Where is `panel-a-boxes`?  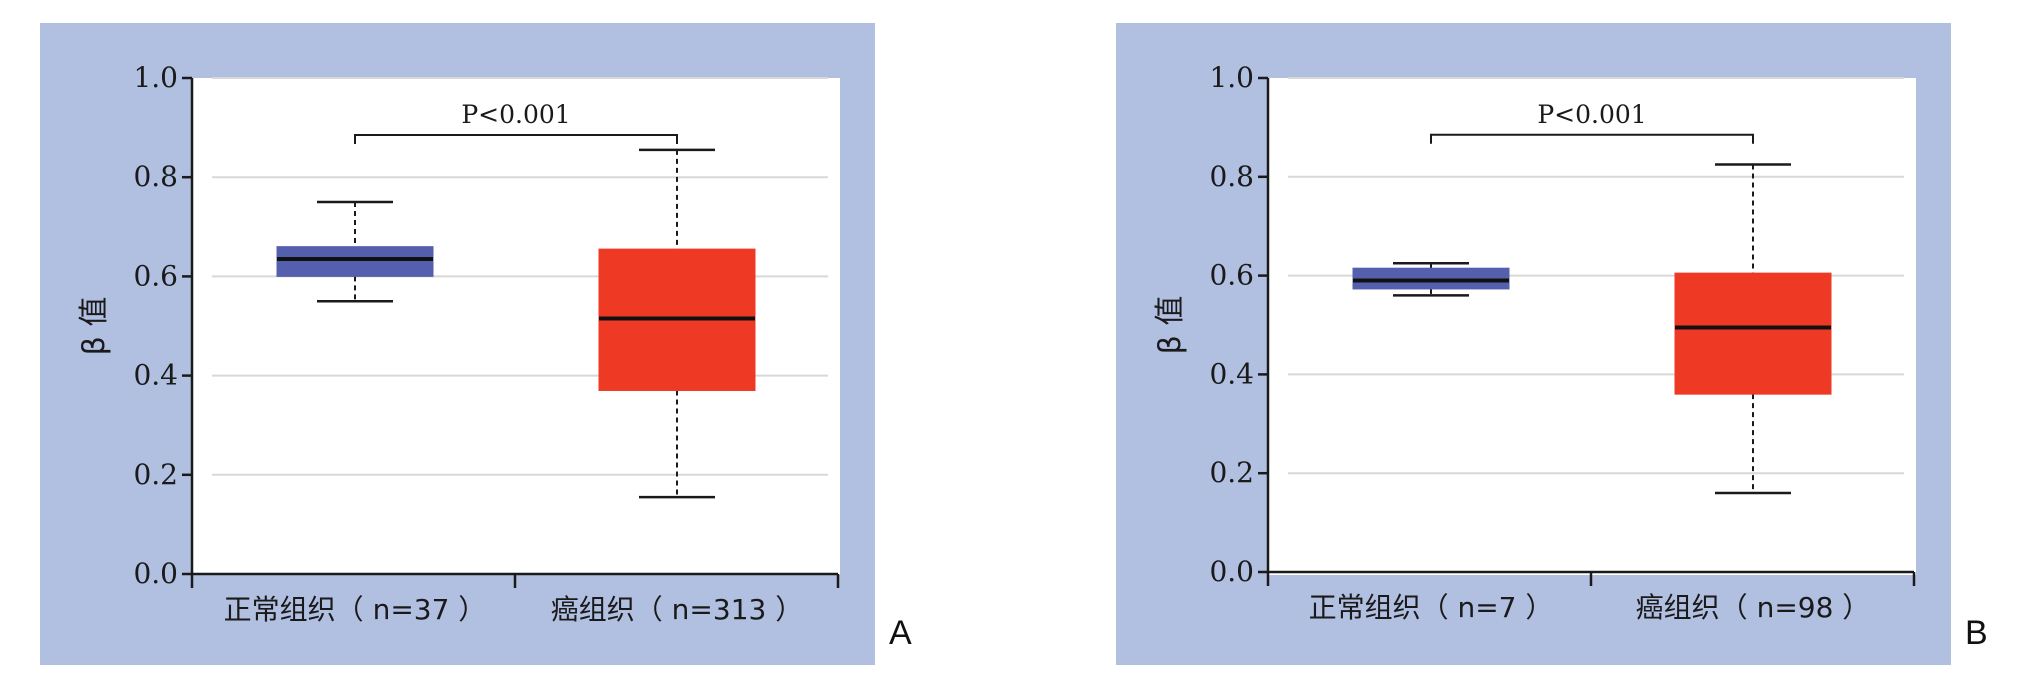
panel-a-boxes is located at coordinates (516, 323).